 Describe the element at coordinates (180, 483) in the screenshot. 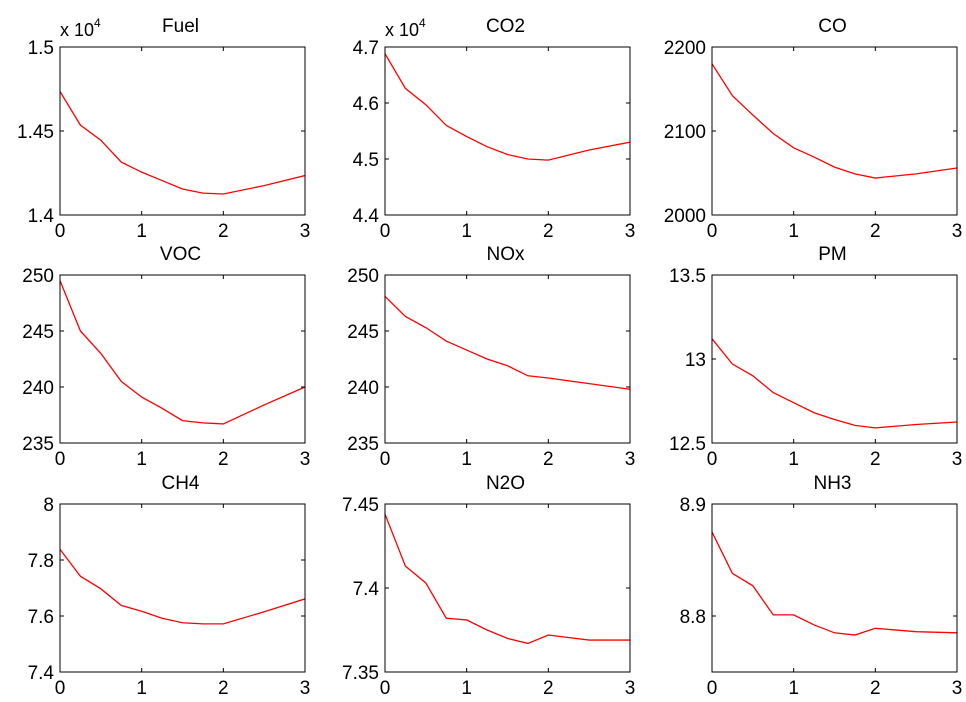

I see `subplot-title: CH4` at that location.